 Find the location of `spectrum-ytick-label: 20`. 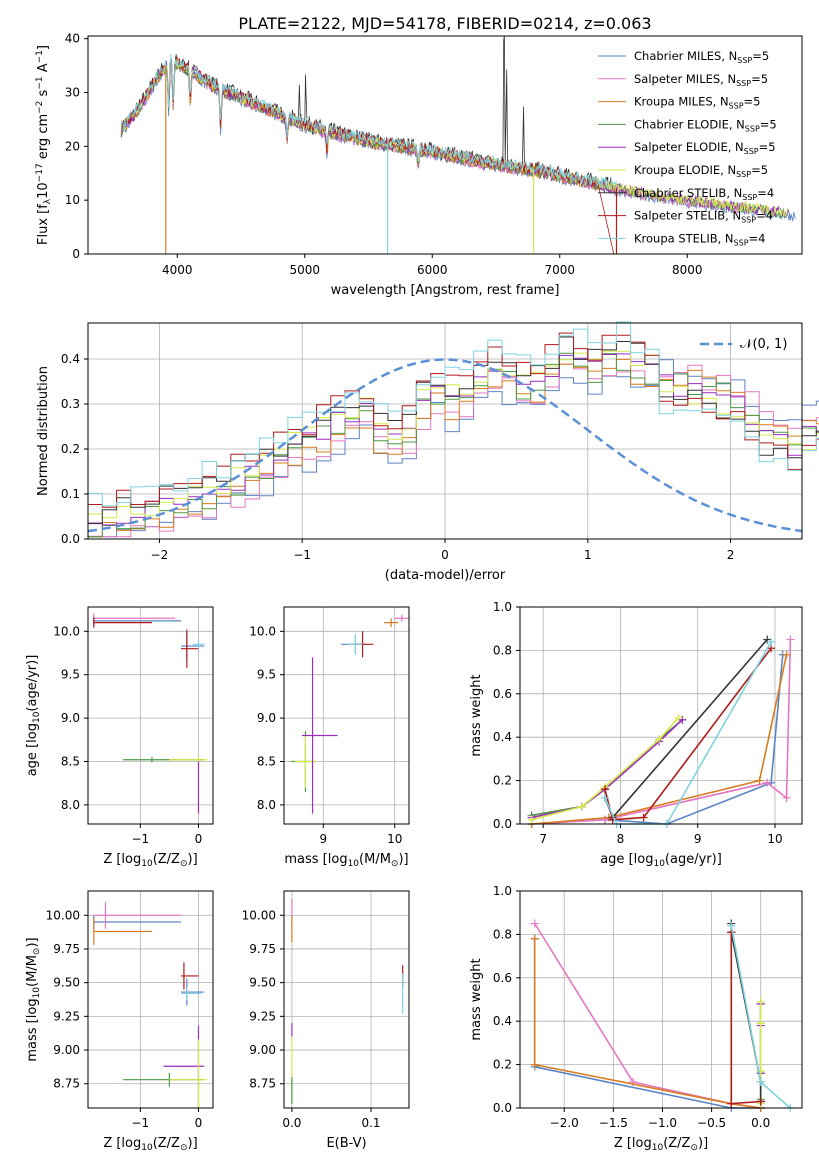

spectrum-ytick-label: 20 is located at coordinates (72, 146).